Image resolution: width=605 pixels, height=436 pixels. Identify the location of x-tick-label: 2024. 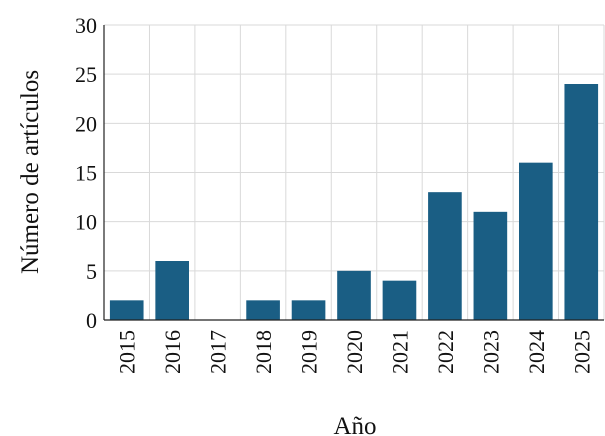
(536, 352).